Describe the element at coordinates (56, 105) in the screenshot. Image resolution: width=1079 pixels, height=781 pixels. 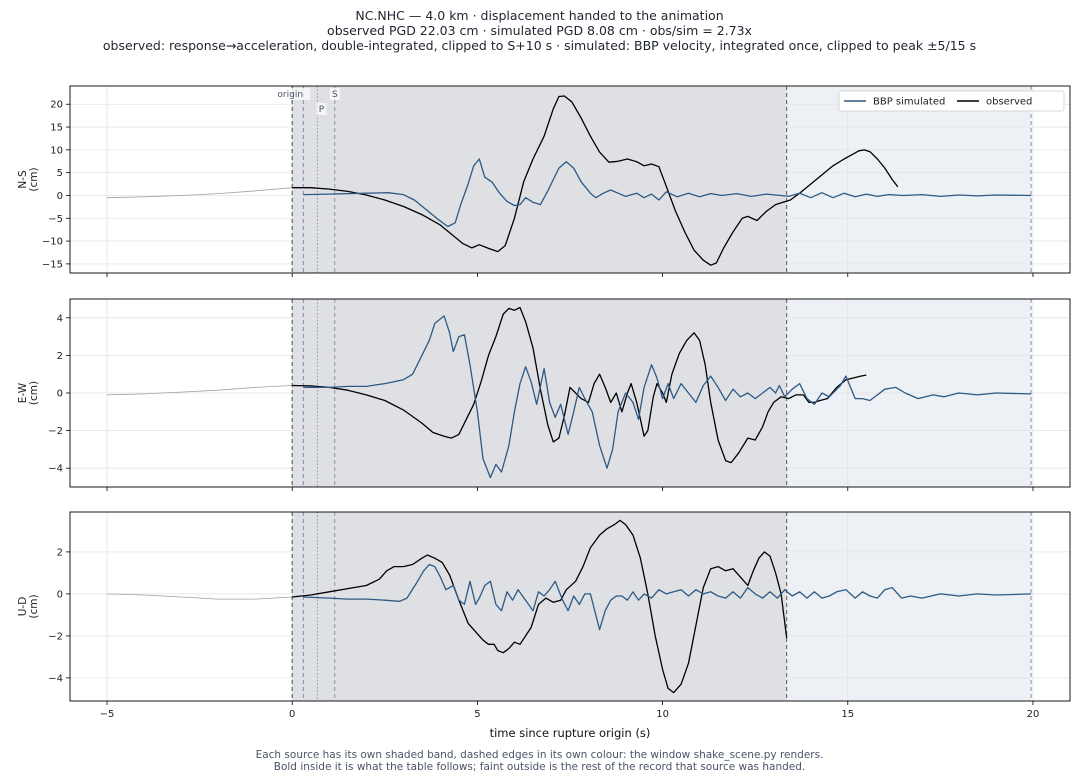
I see `y-tick-label: 20` at that location.